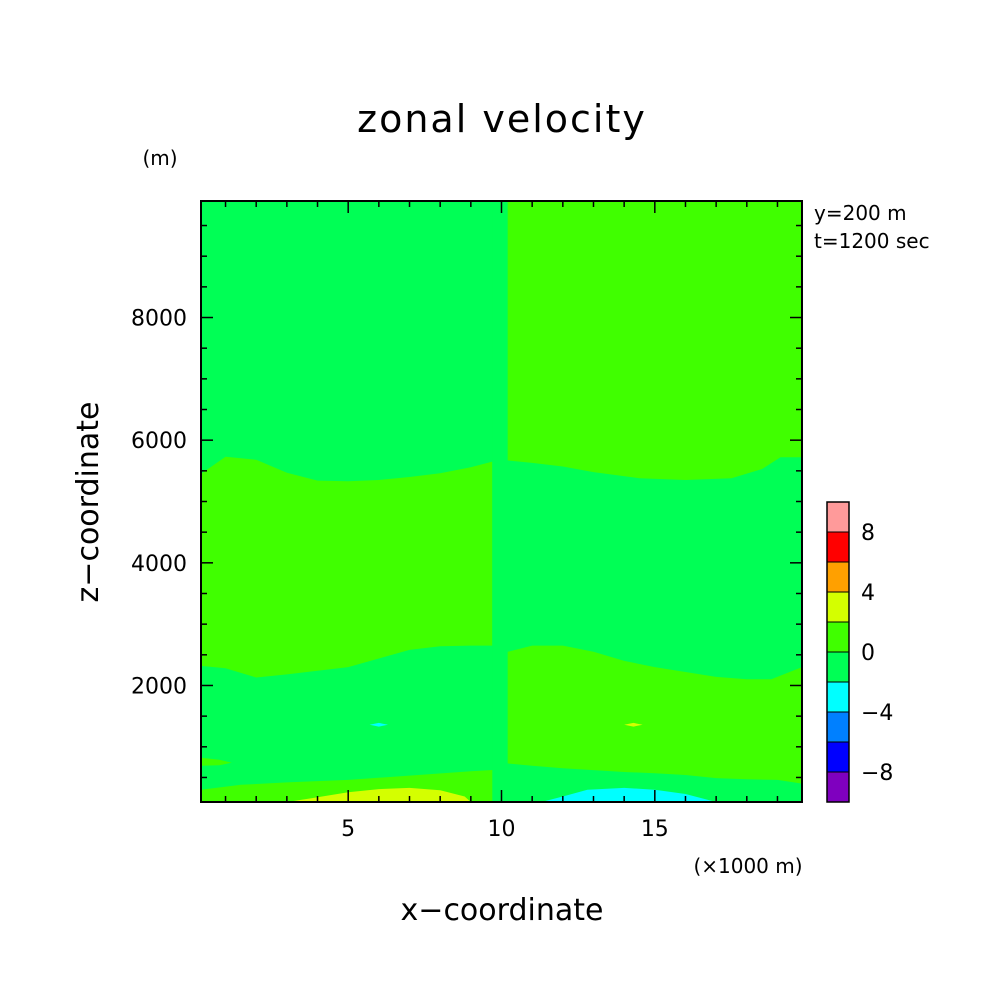  Describe the element at coordinates (502, 119) in the screenshot. I see `chart-title: zonal velocity` at that location.